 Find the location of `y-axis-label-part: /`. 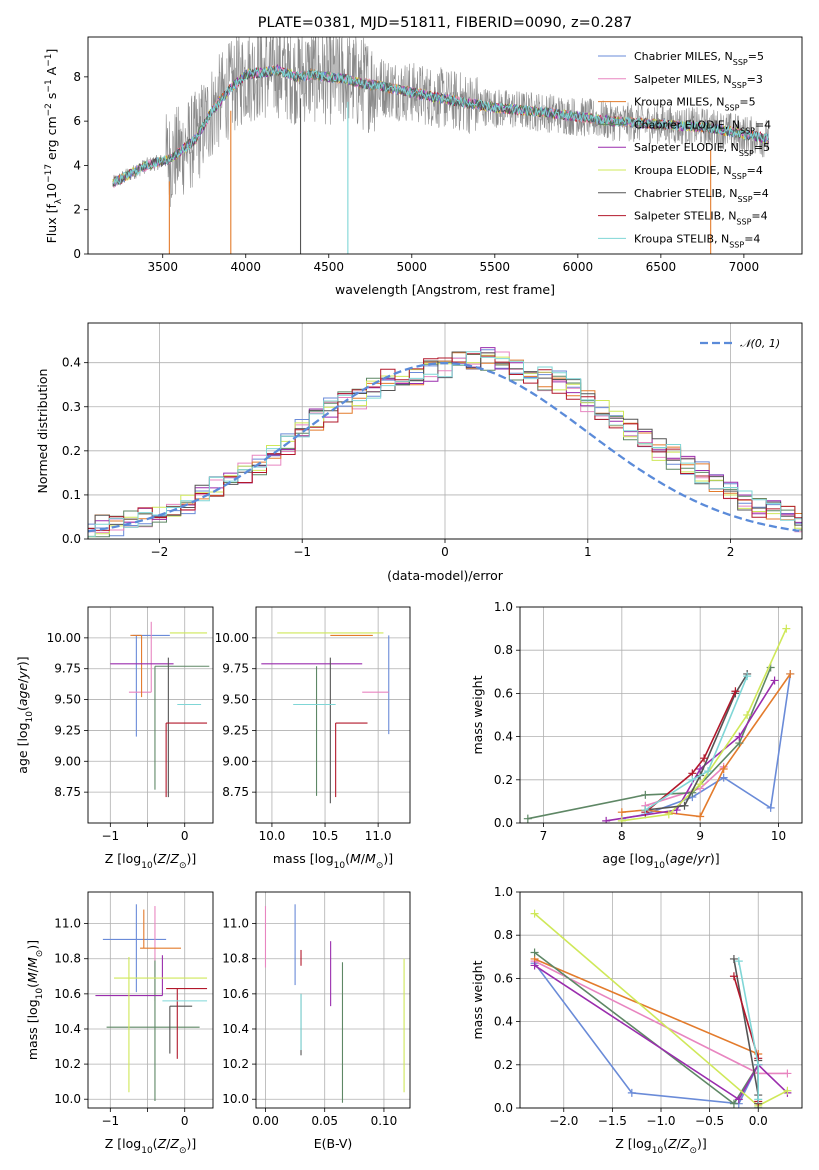

y-axis-label-part: / is located at coordinates (22, 680).